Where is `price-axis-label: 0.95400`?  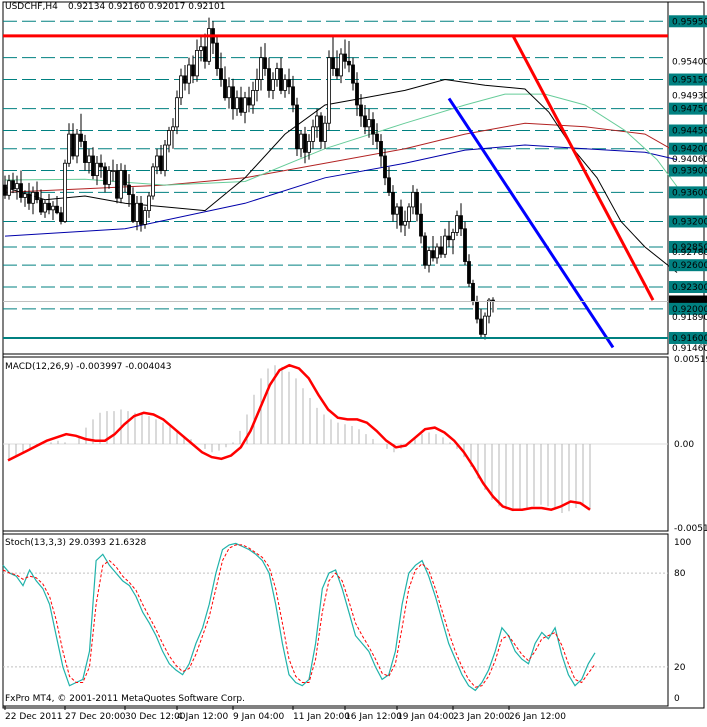
price-axis-label: 0.95400 is located at coordinates (689, 62).